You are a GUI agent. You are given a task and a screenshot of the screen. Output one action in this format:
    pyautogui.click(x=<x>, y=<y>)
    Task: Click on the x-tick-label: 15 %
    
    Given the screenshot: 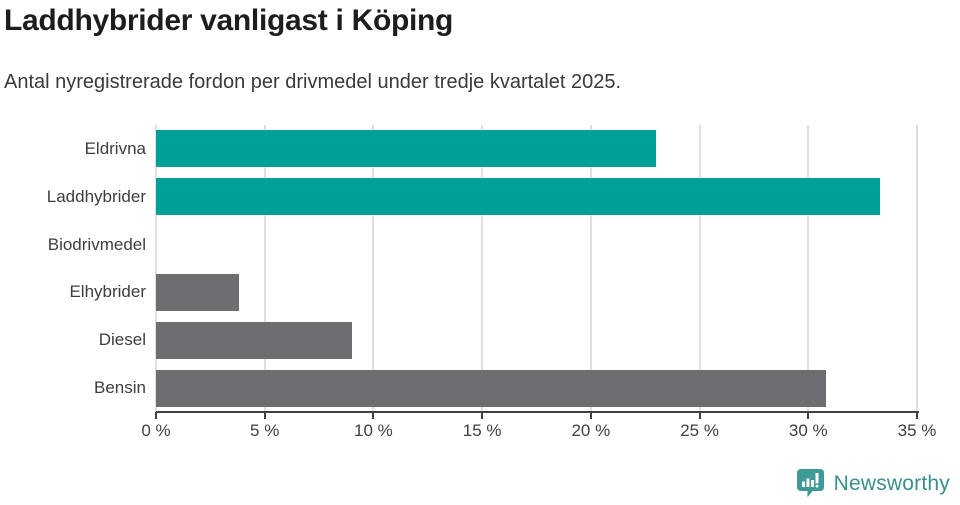 What is the action you would take?
    pyautogui.click(x=482, y=430)
    